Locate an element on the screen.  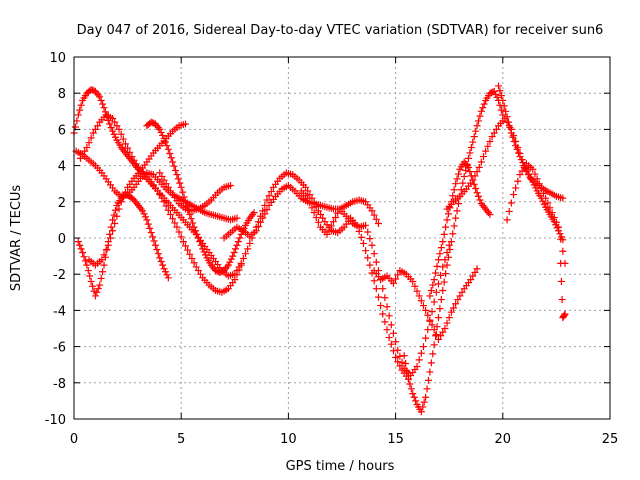
y-tick-label: 4 is located at coordinates (62, 167).